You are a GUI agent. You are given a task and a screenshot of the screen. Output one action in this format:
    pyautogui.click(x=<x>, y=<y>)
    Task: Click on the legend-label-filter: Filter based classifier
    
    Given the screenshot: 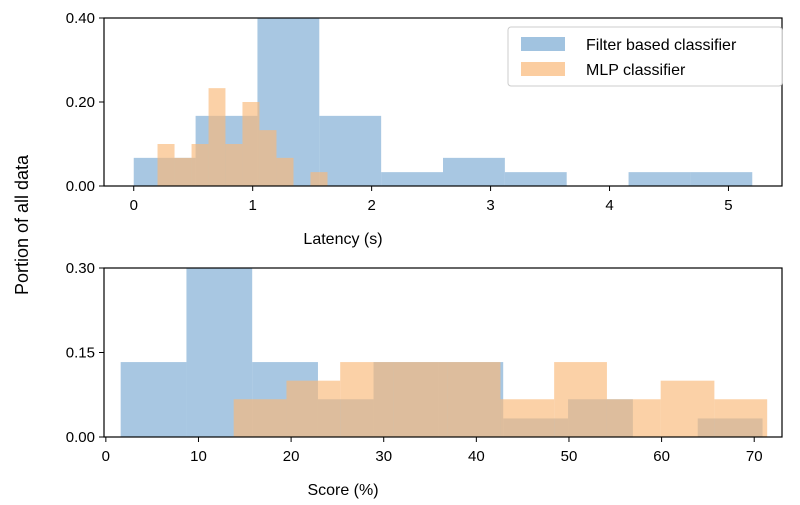 What is the action you would take?
    pyautogui.click(x=661, y=45)
    